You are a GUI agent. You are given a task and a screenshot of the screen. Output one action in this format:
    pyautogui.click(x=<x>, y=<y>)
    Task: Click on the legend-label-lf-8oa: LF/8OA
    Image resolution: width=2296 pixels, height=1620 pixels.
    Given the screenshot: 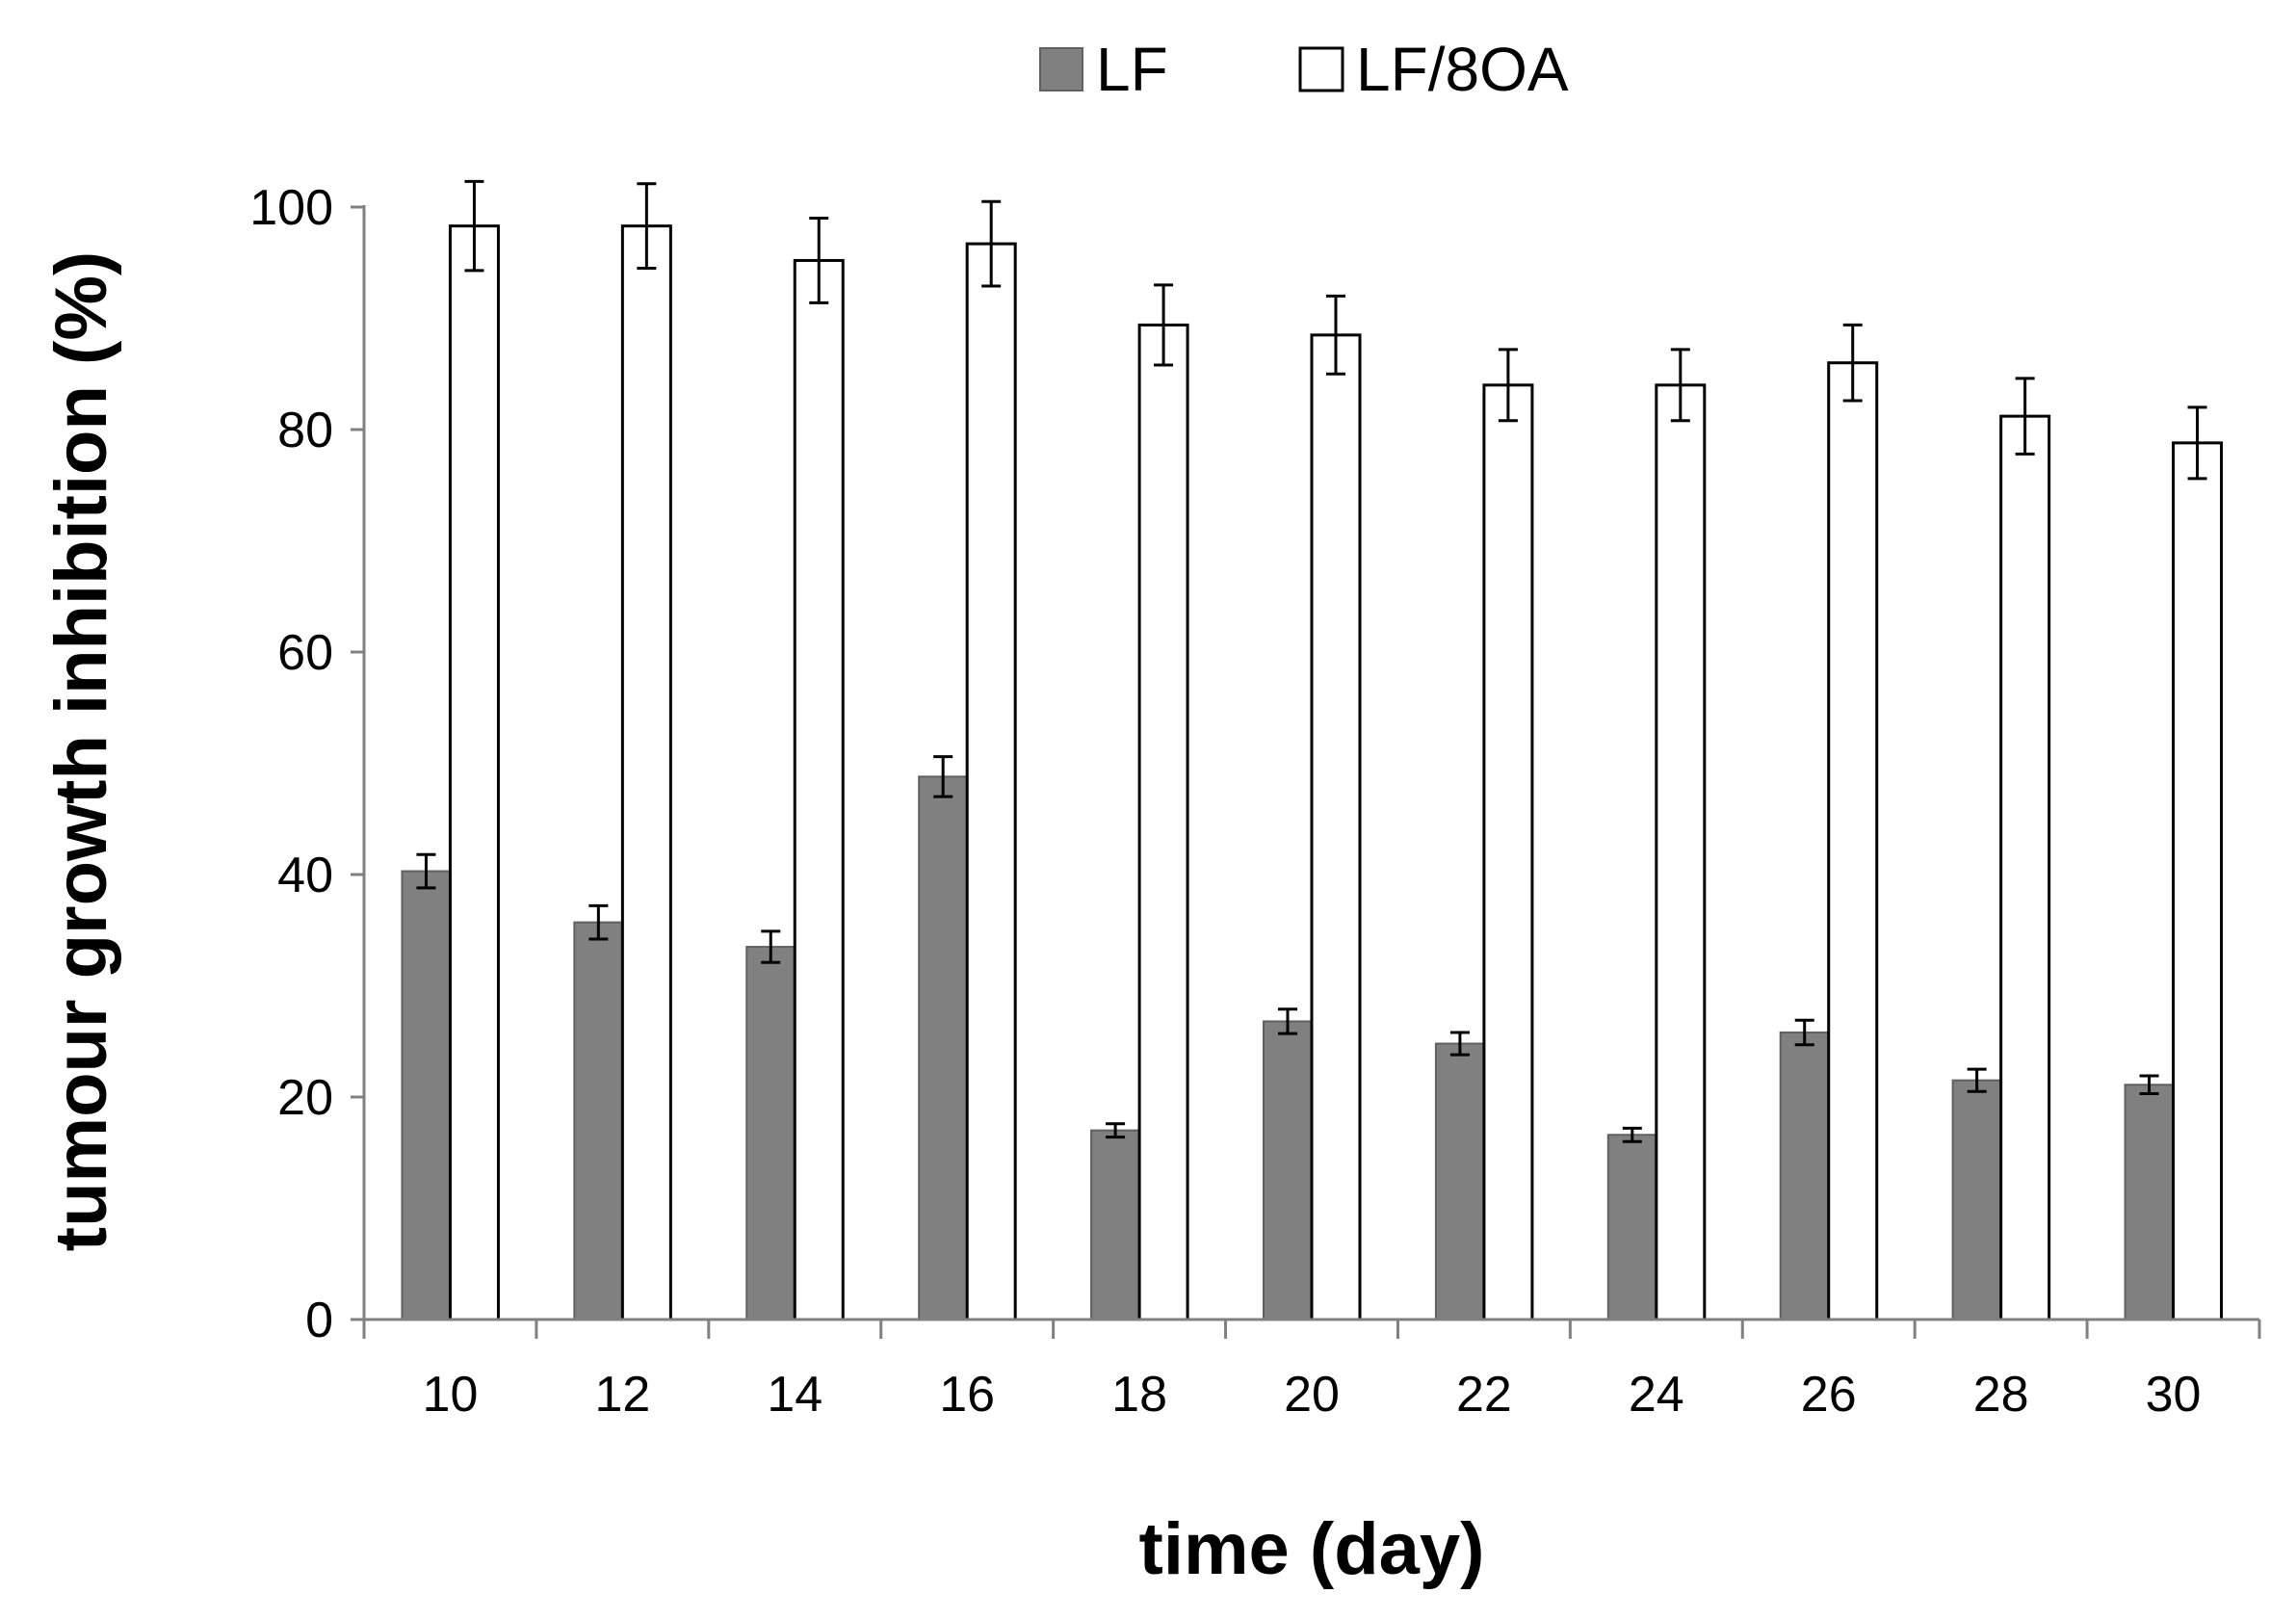 What is the action you would take?
    pyautogui.click(x=1462, y=69)
    